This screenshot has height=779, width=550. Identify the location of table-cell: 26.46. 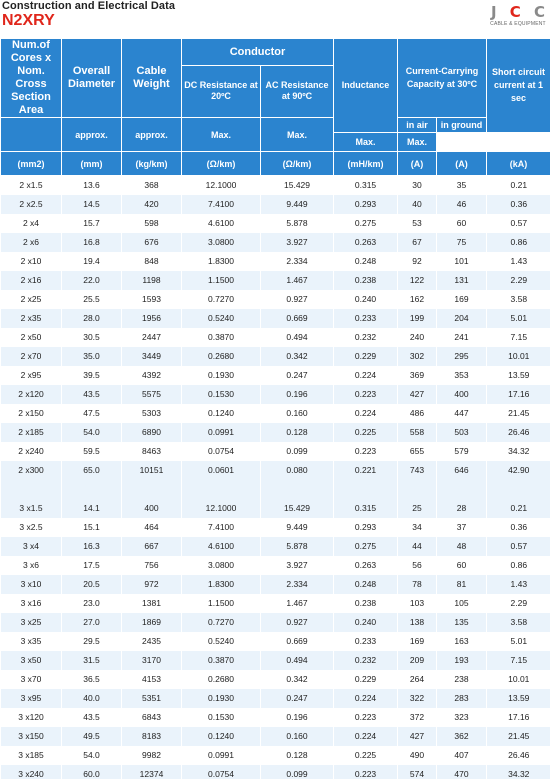
(518, 432).